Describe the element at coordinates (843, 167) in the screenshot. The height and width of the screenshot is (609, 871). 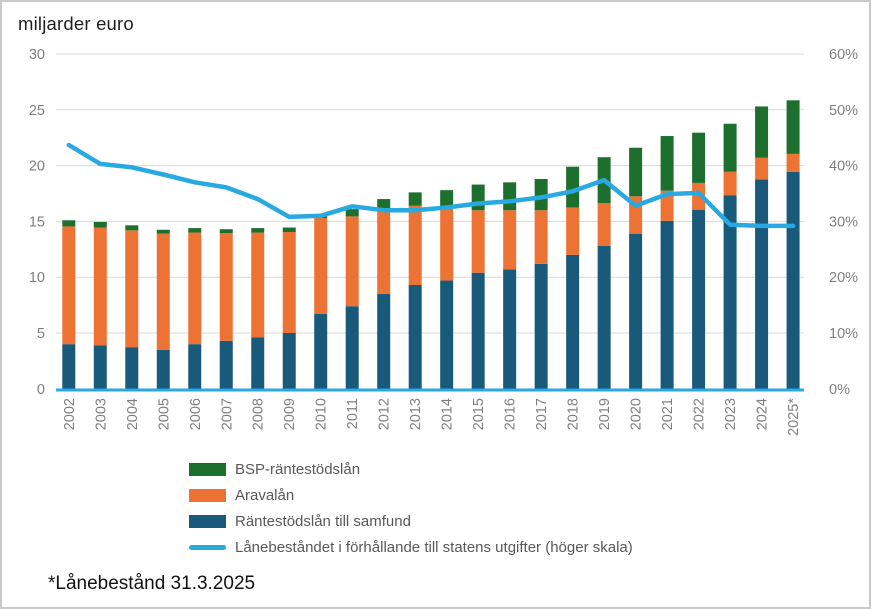
I see `right-axis-tick: 40%` at that location.